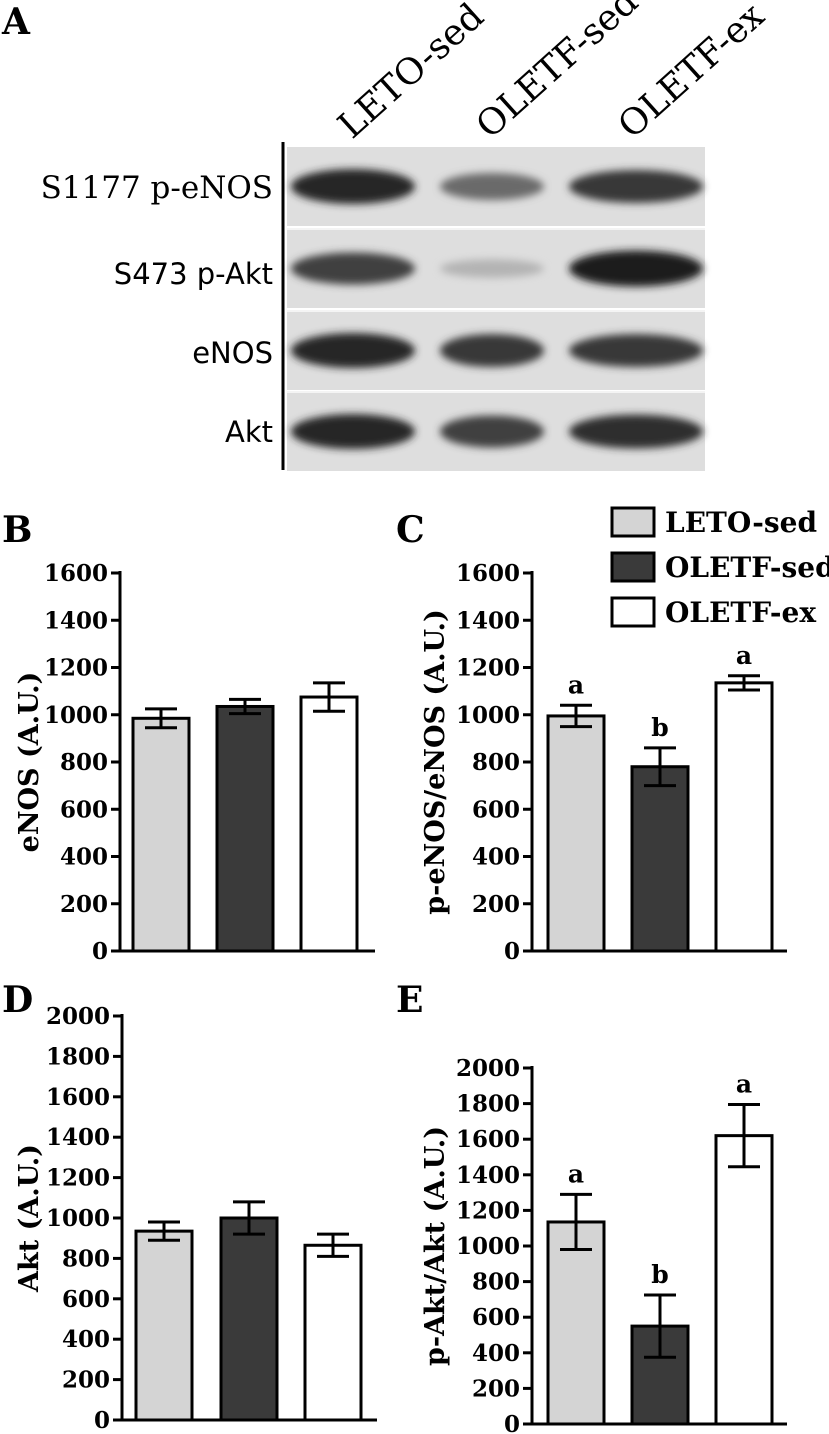 The width and height of the screenshot is (829, 1434). Describe the element at coordinates (633, 522) in the screenshot. I see `legend-swatch-leto-sed` at that location.